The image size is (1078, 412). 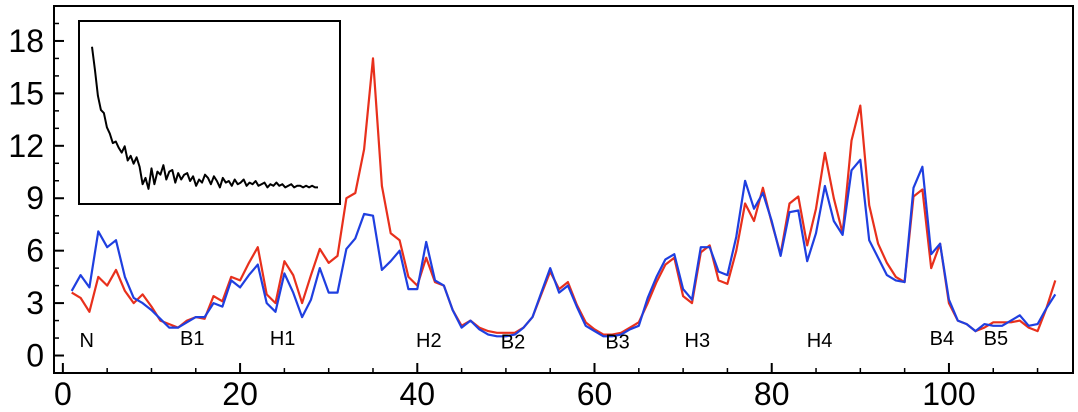 What do you see at coordinates (942, 339) in the screenshot?
I see `region-label: B4` at bounding box center [942, 339].